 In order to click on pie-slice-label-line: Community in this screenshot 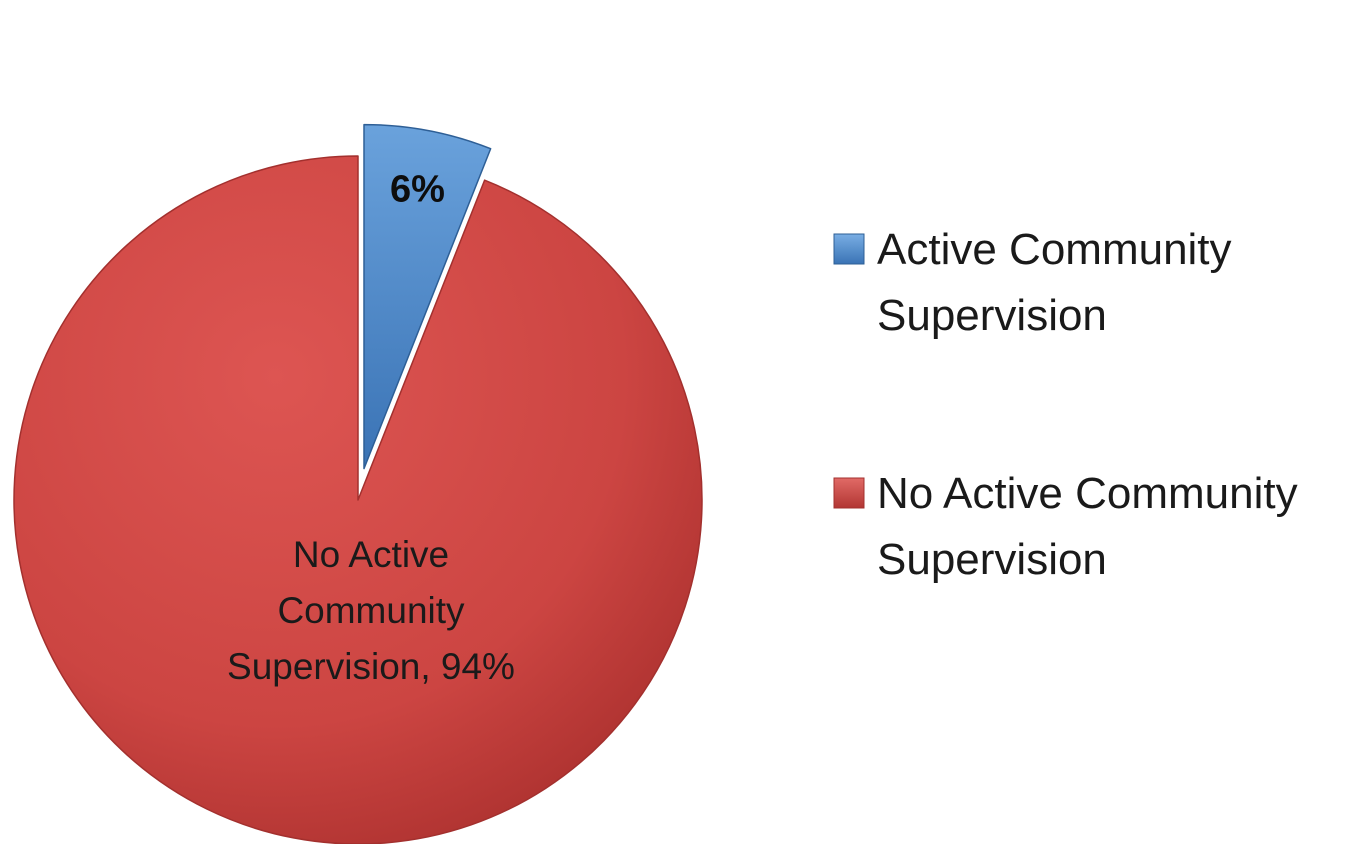, I will do `click(371, 610)`.